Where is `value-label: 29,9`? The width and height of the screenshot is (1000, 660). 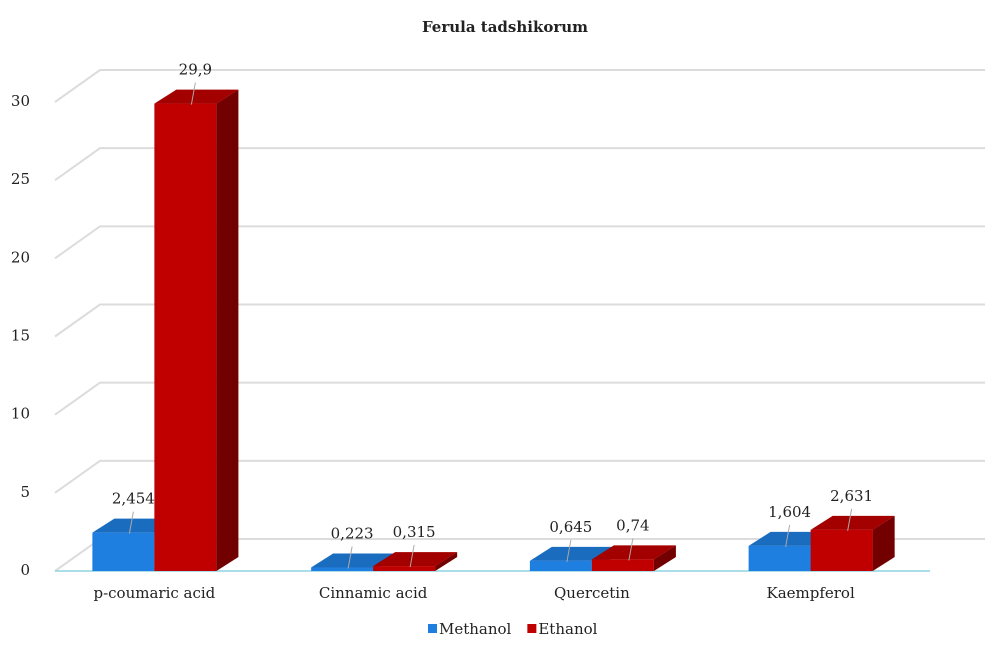
value-label: 29,9 is located at coordinates (195, 70).